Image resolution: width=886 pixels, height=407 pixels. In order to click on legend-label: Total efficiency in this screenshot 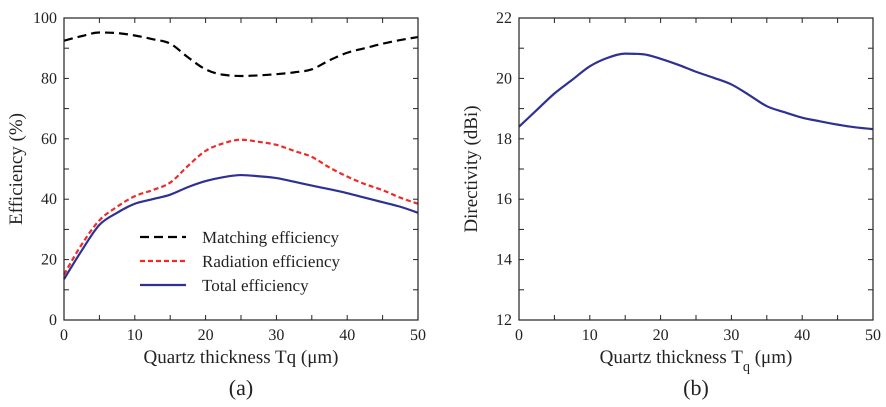, I will do `click(256, 285)`.